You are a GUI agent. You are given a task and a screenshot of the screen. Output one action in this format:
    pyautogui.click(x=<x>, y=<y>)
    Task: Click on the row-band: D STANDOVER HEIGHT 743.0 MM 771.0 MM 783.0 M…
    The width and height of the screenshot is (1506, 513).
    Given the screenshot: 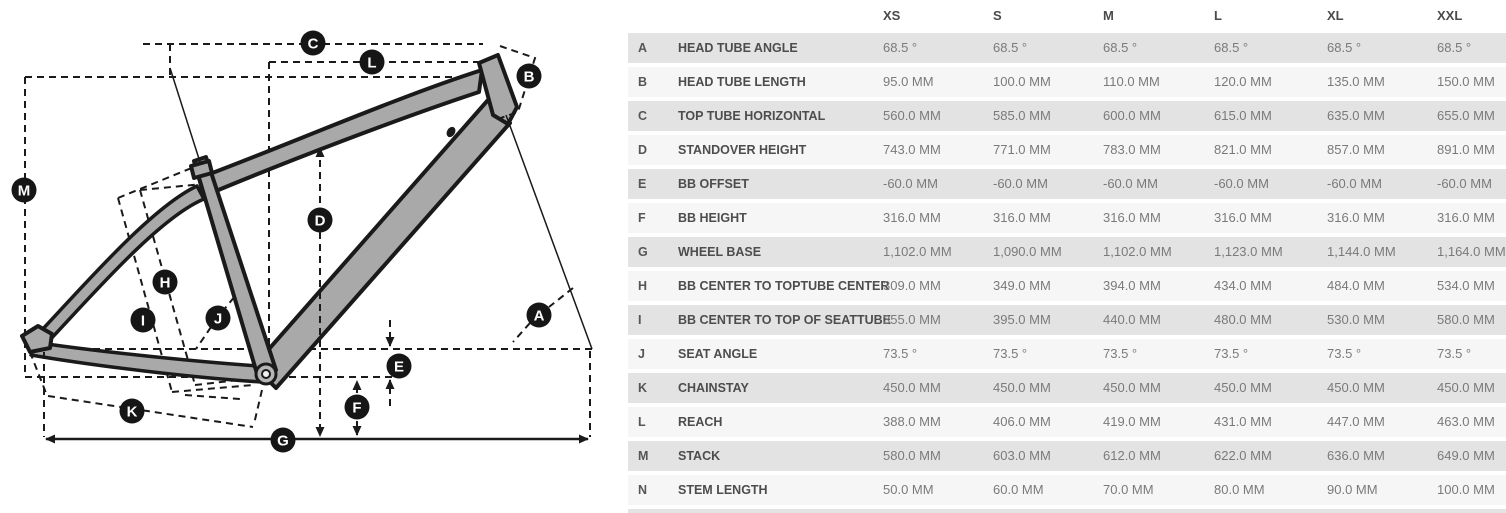 What is the action you would take?
    pyautogui.click(x=1067, y=150)
    